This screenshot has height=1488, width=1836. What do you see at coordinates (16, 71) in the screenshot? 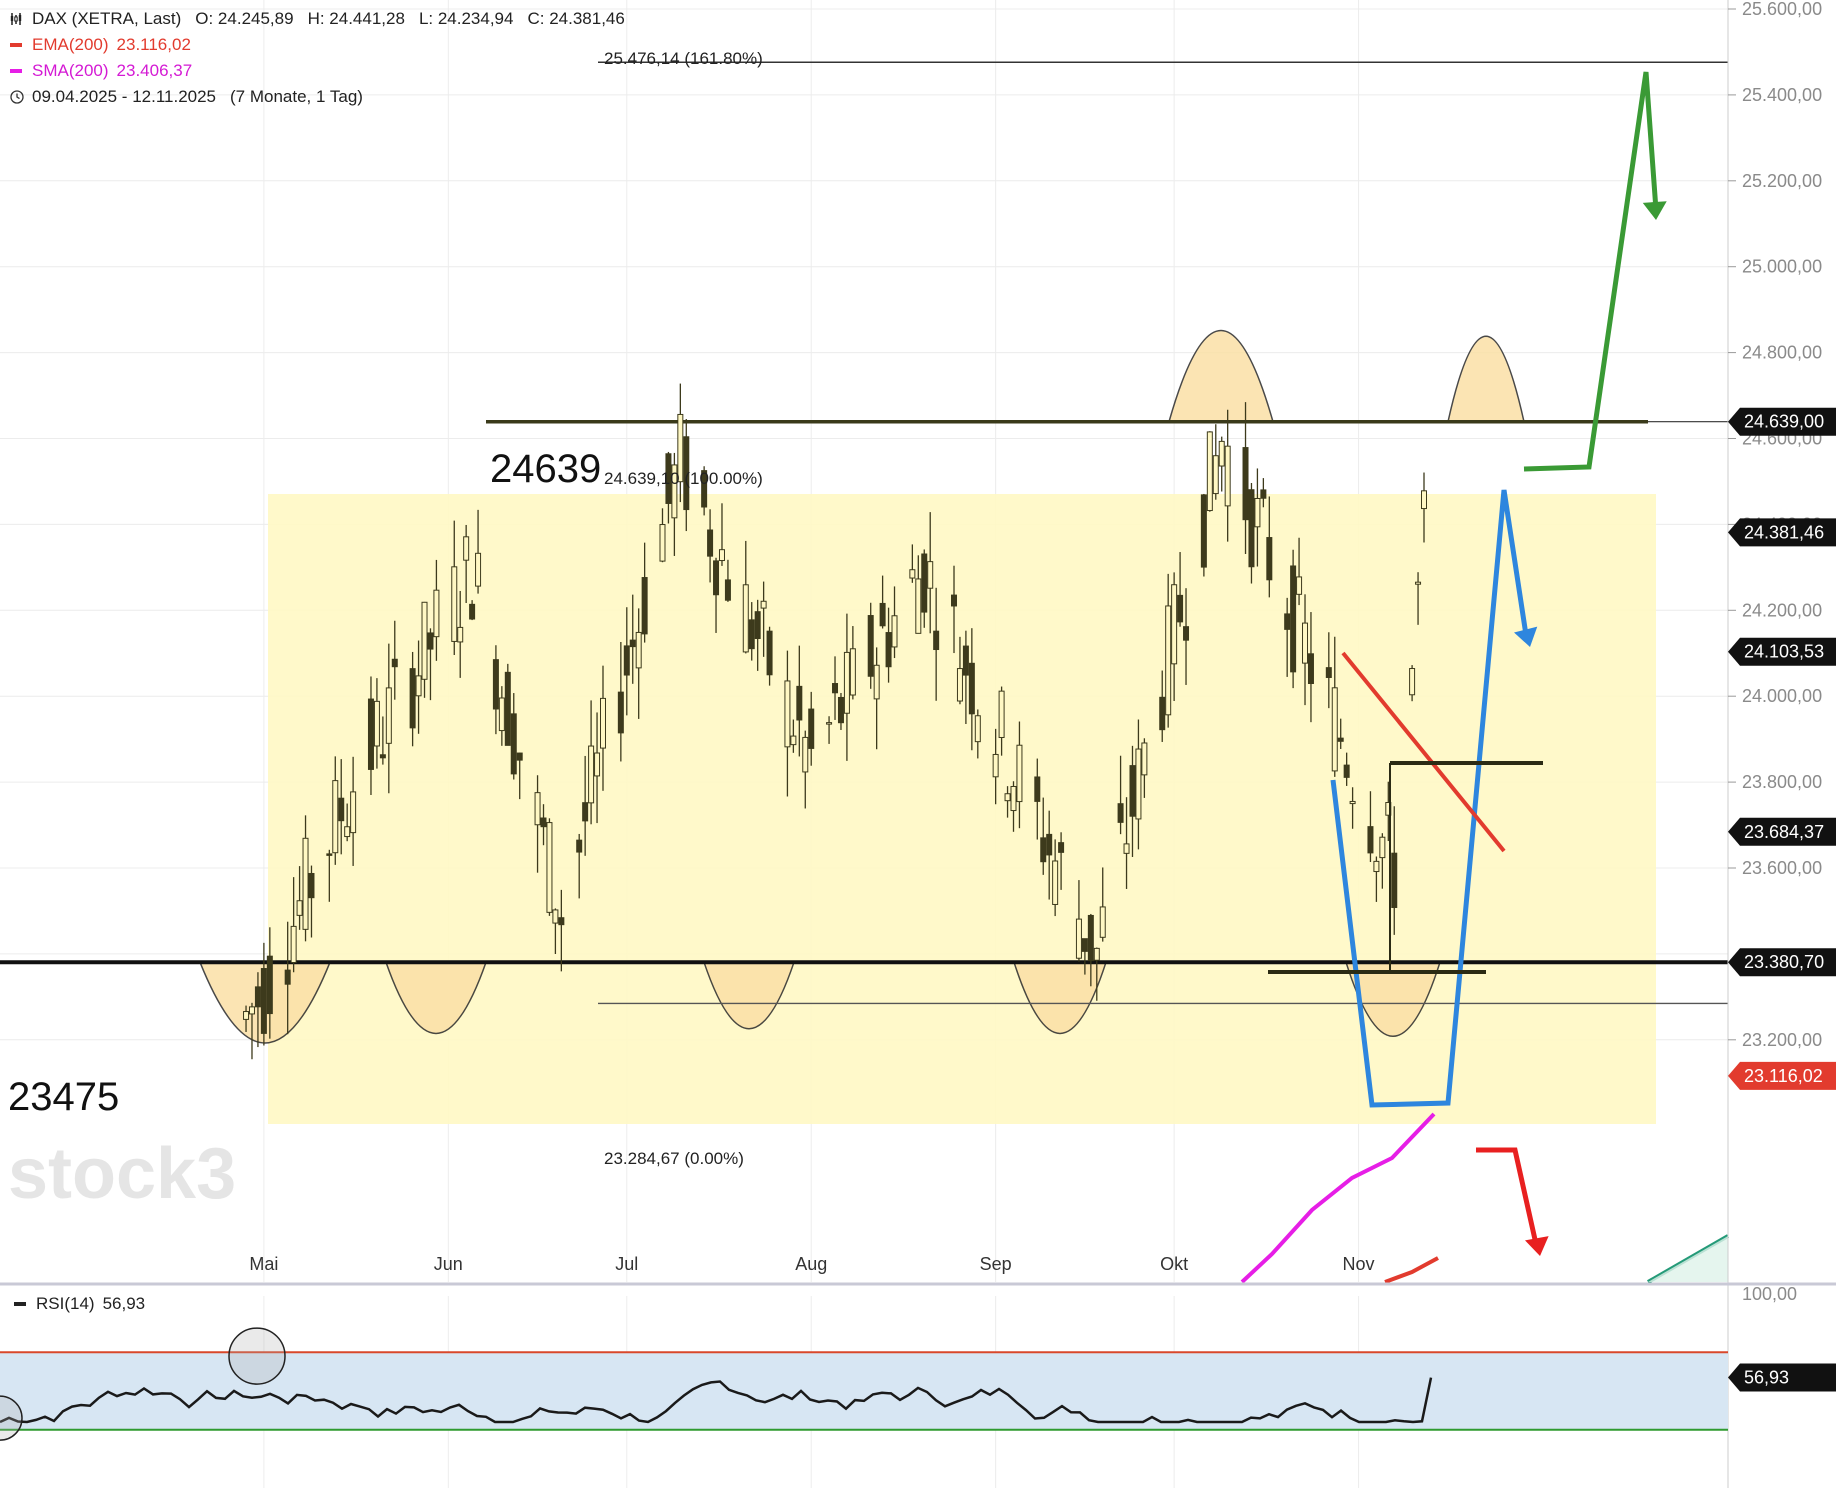
I see `sma-swatch` at bounding box center [16, 71].